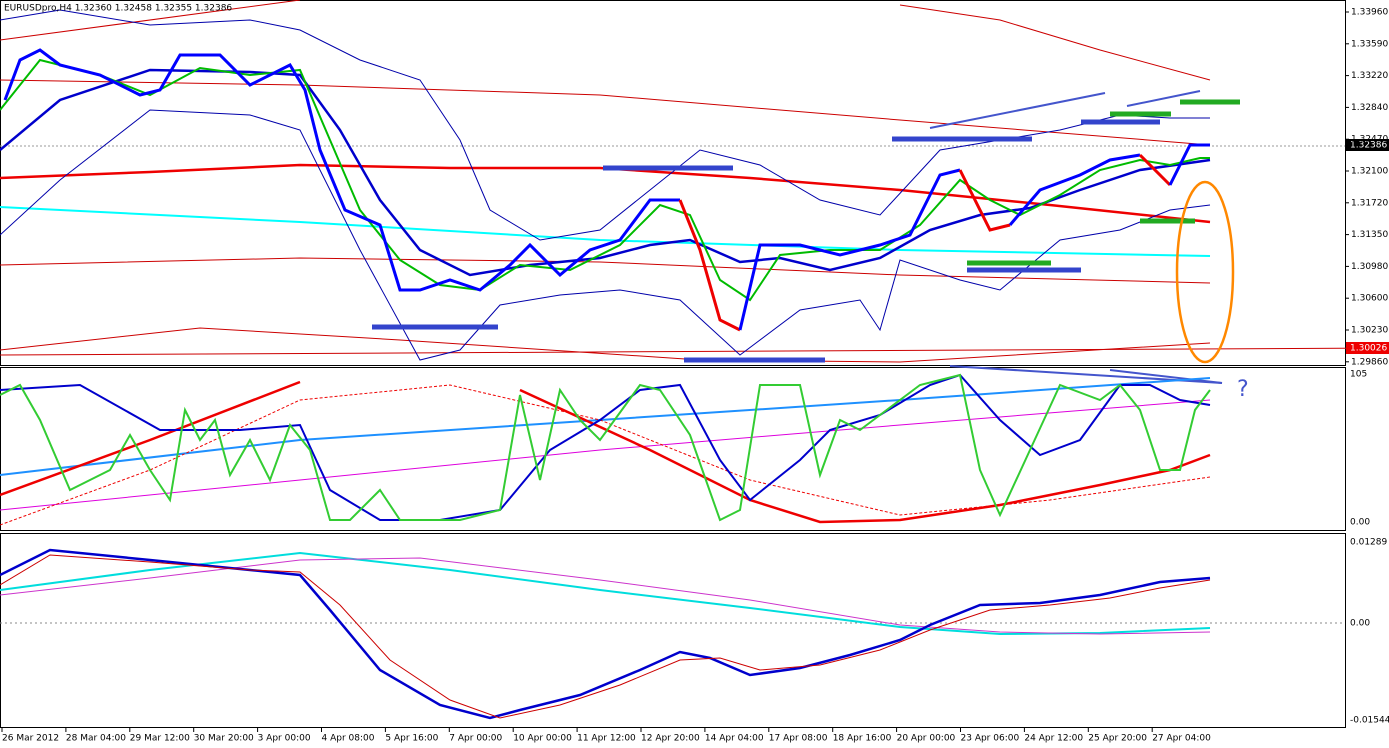 Image resolution: width=1389 pixels, height=748 pixels. What do you see at coordinates (1369, 172) in the screenshot?
I see `price-label: 1.32100` at bounding box center [1369, 172].